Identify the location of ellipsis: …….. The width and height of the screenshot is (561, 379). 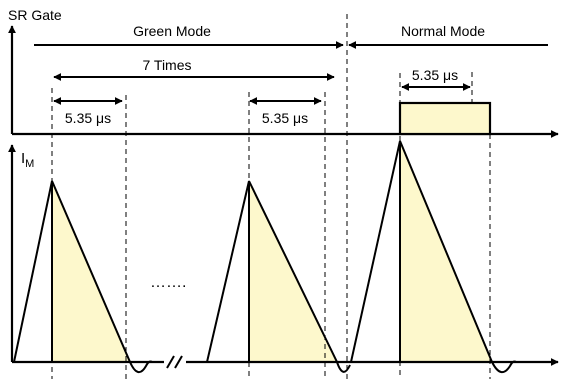
(168, 282).